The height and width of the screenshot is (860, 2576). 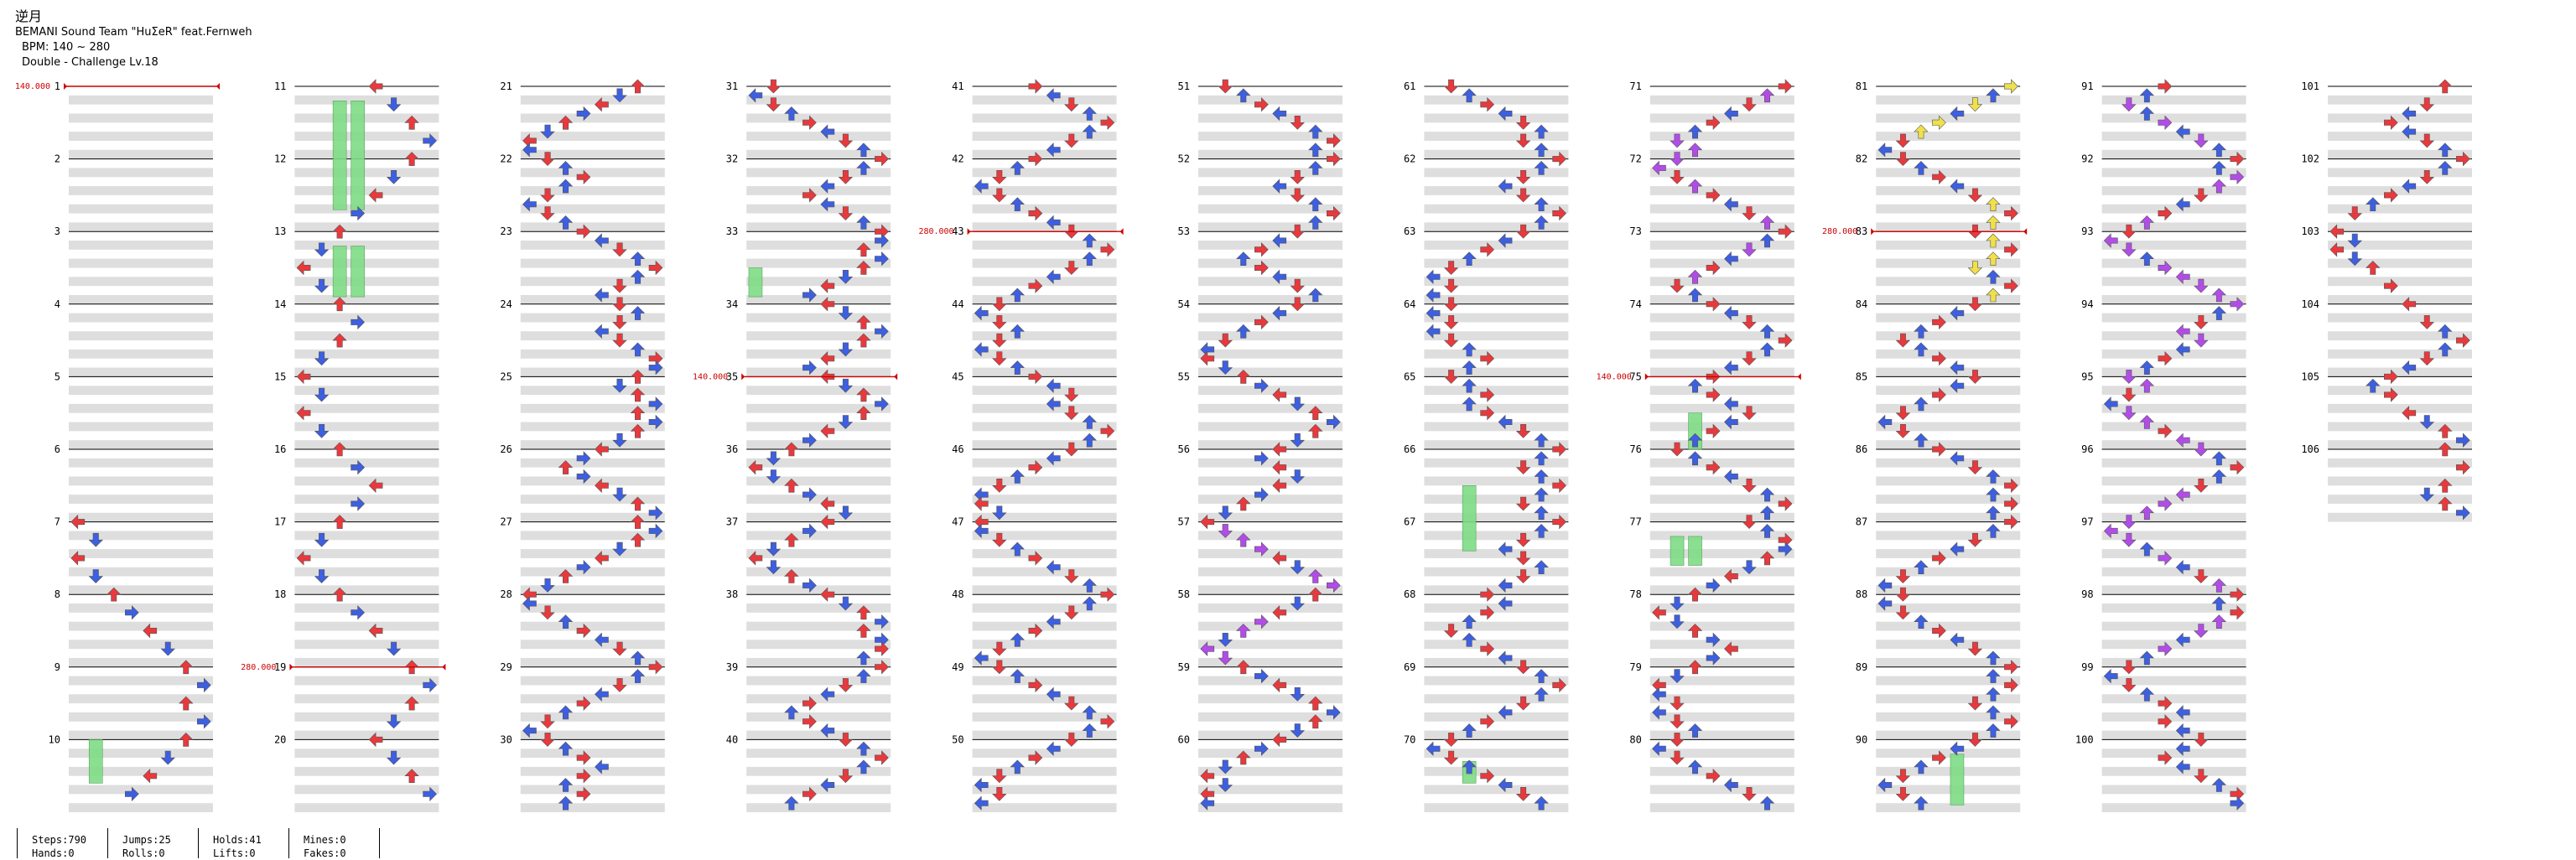 What do you see at coordinates (356, 409) in the screenshot?
I see `measure-15: 15` at bounding box center [356, 409].